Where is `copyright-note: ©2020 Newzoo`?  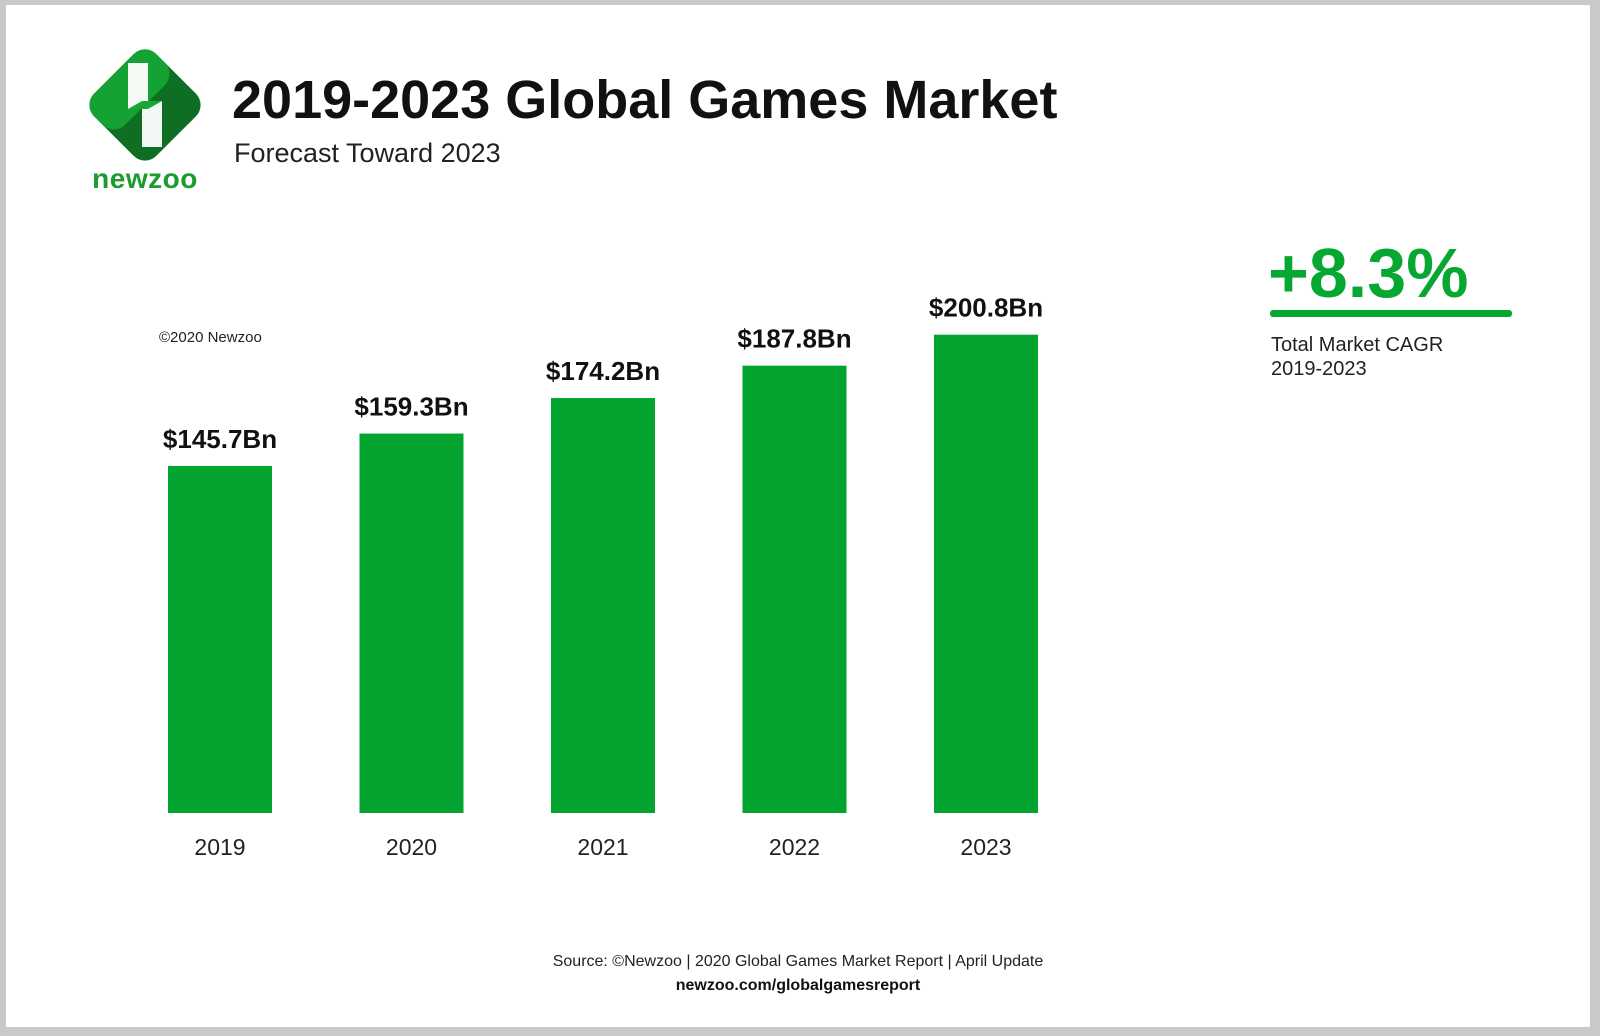
copyright-note: ©2020 Newzoo is located at coordinates (210, 337).